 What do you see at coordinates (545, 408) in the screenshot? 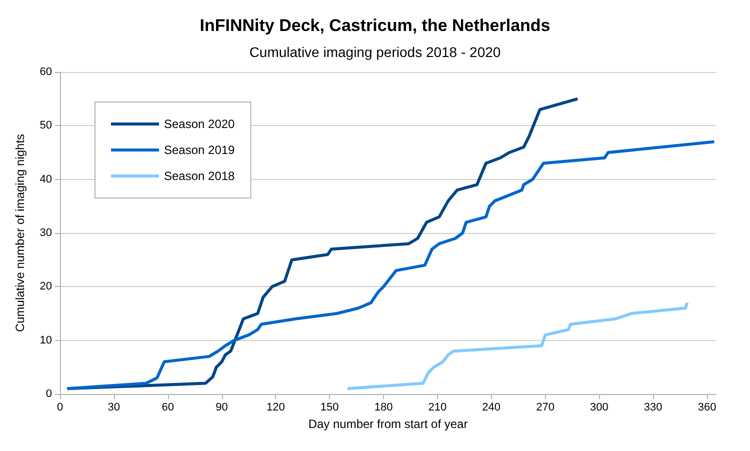
I see `x-tick-label: 270` at bounding box center [545, 408].